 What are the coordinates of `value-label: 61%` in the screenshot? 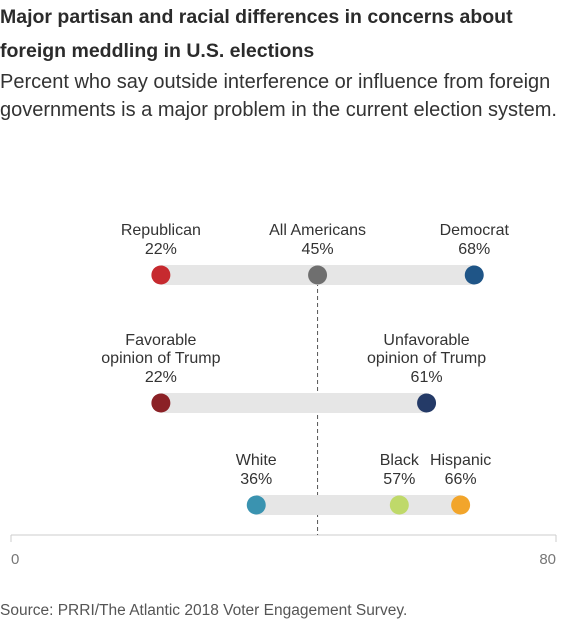 It's located at (427, 377).